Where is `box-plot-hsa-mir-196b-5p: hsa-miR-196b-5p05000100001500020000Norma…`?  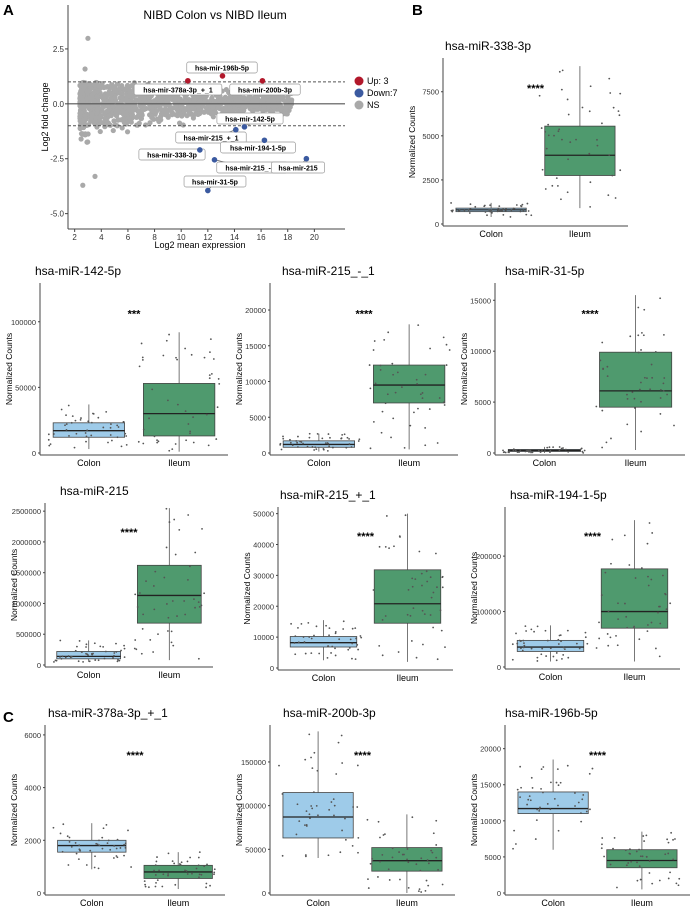 box-plot-hsa-mir-196b-5p: hsa-miR-196b-5p05000100001500020000Norma… is located at coordinates (579, 807).